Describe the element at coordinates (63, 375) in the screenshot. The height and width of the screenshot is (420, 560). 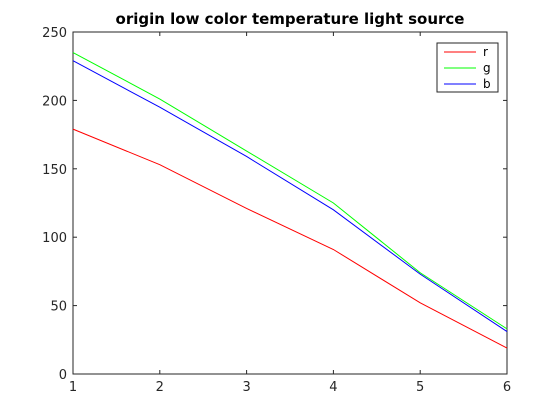
I see `y-tick-label: 0` at that location.